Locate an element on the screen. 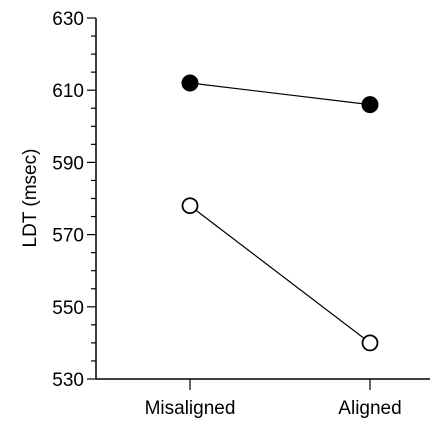 The image size is (448, 423). y-tick-label: 570 is located at coordinates (68, 236).